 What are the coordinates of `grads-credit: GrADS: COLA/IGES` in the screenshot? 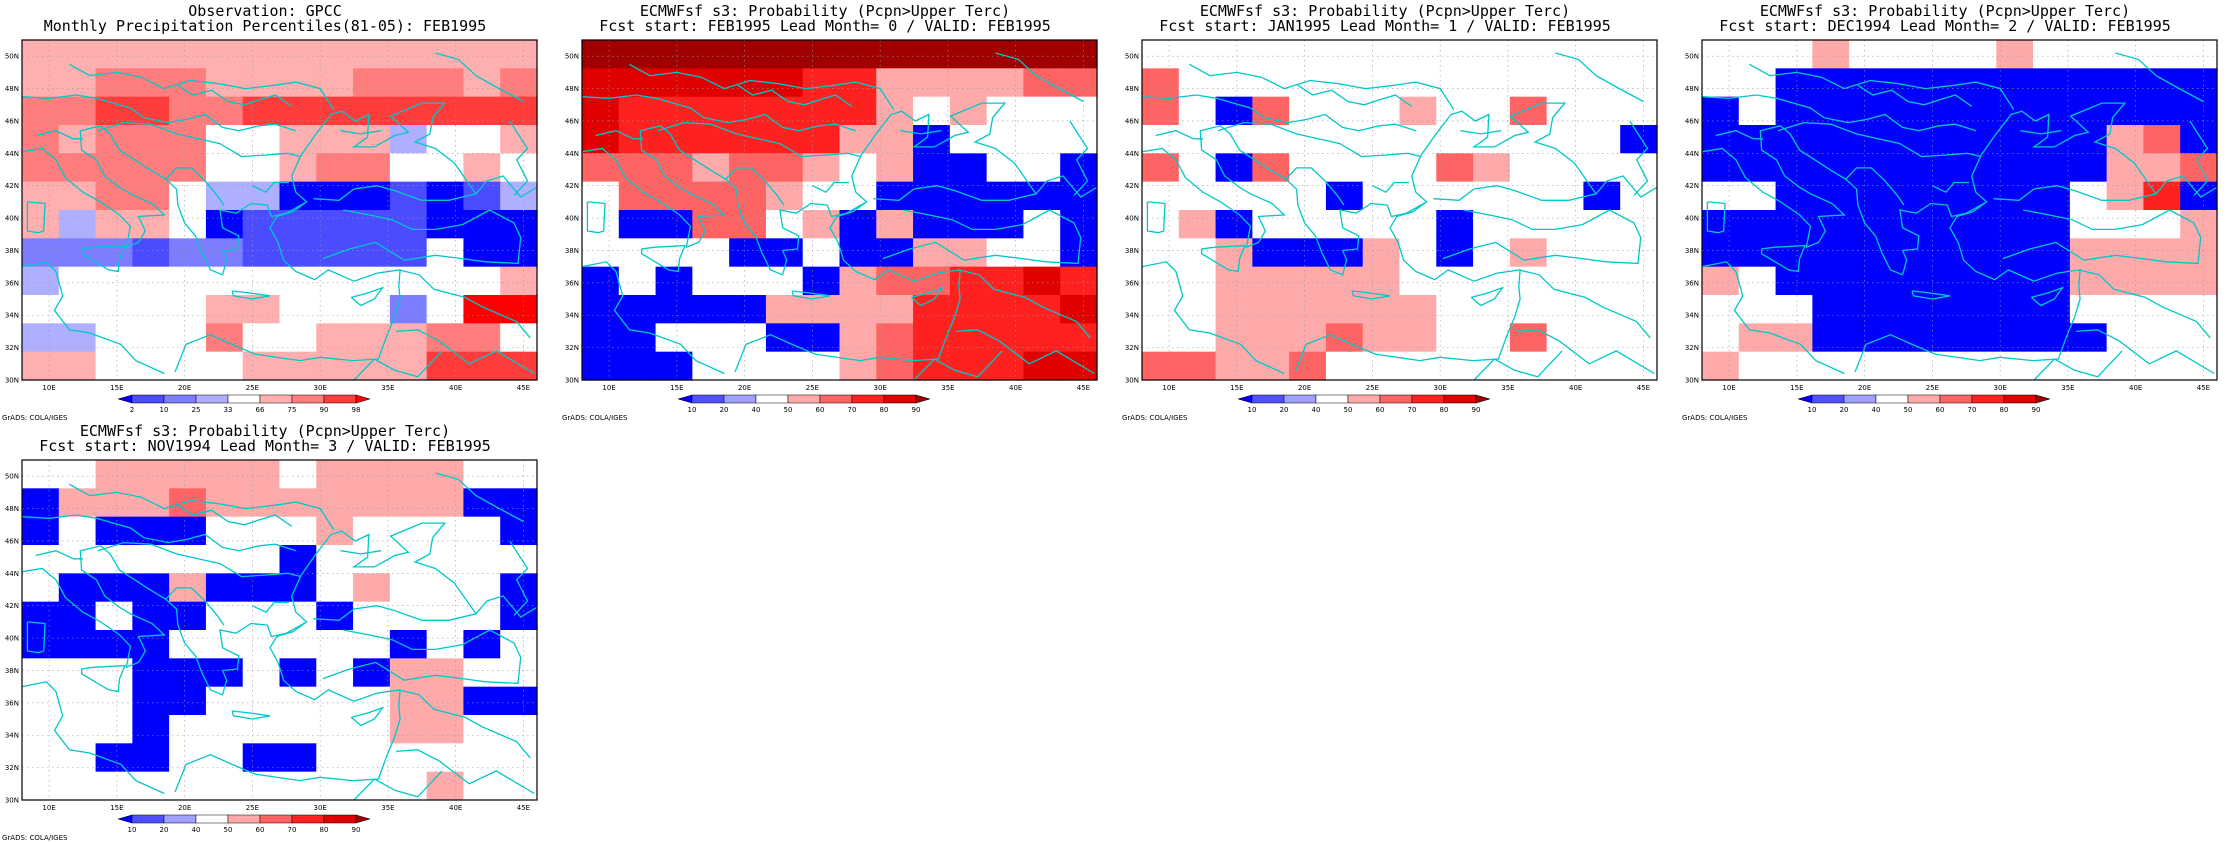 It's located at (595, 418).